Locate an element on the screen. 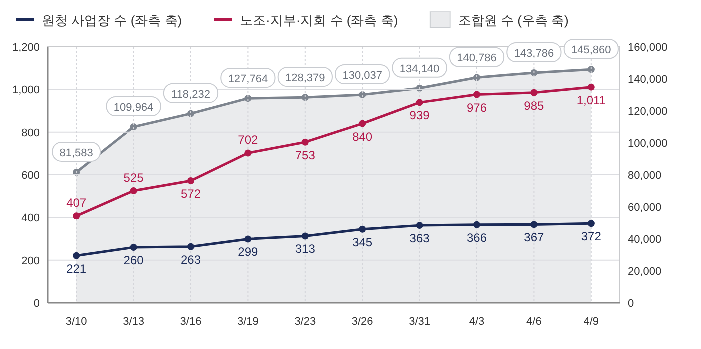 This screenshot has height=349, width=701. x-tick-label: 3/26 is located at coordinates (363, 322).